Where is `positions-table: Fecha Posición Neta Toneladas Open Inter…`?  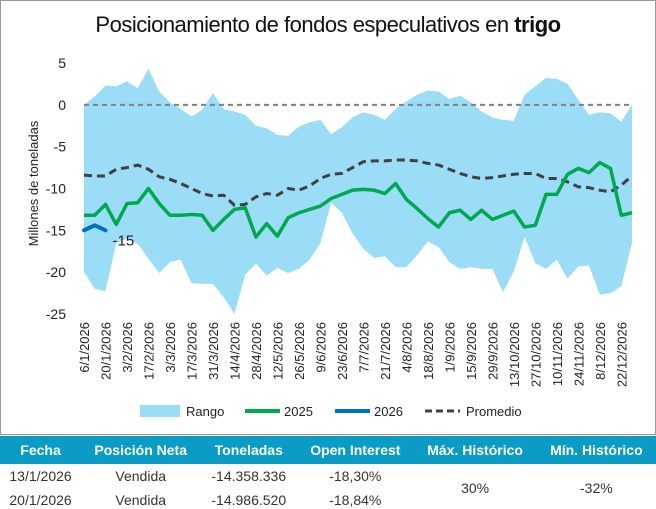
positions-table: Fecha Posición Neta Toneladas Open Inter… is located at coordinates (328, 472).